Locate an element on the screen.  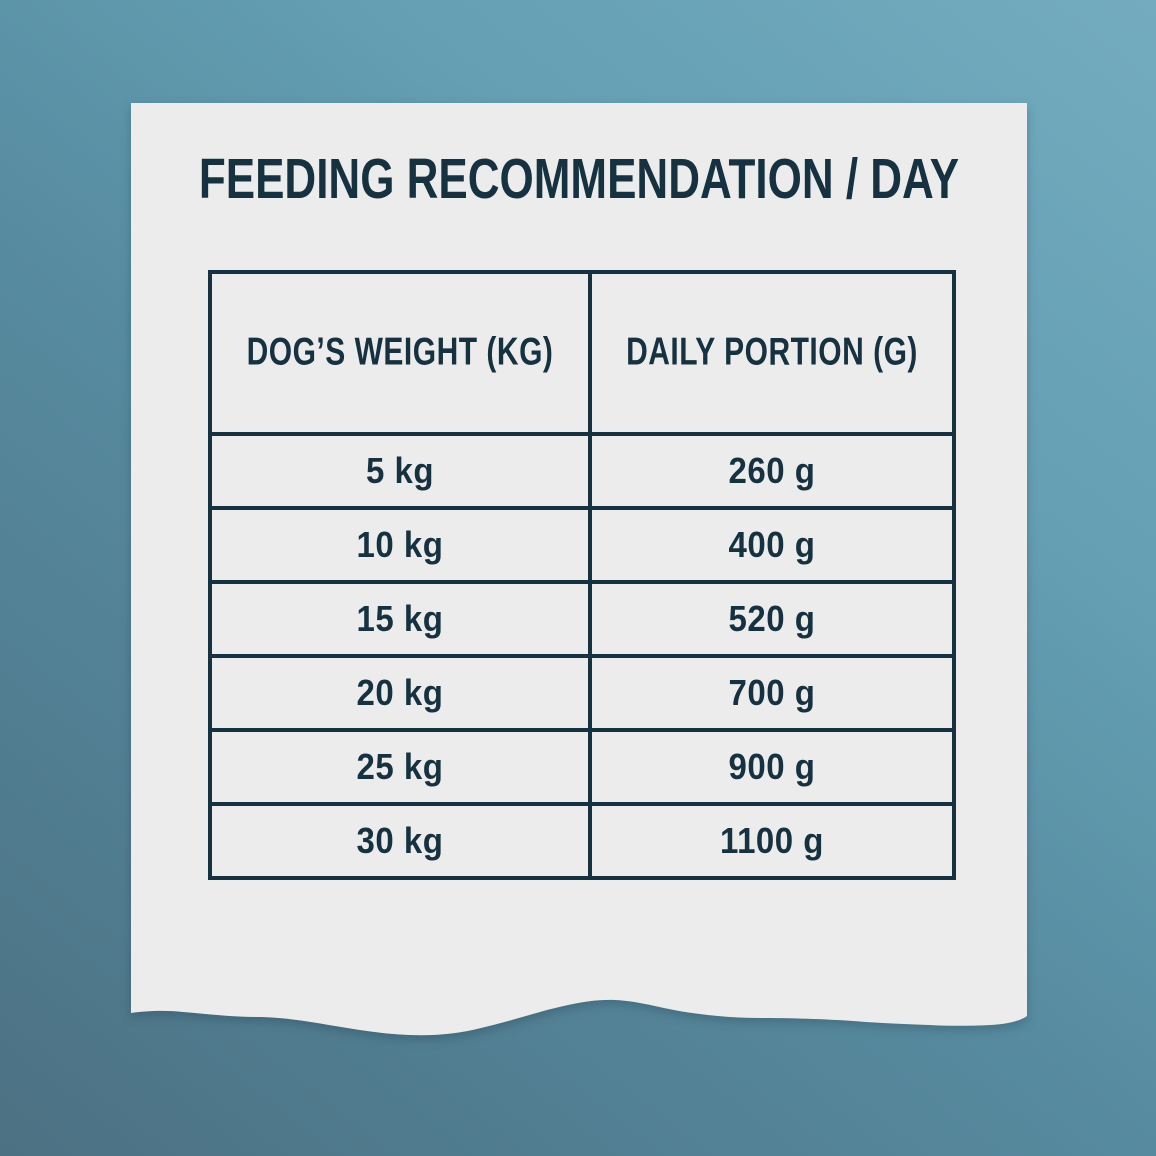
column-header-dogs-weight: DOG’S WEIGHT (KG) is located at coordinates (400, 353).